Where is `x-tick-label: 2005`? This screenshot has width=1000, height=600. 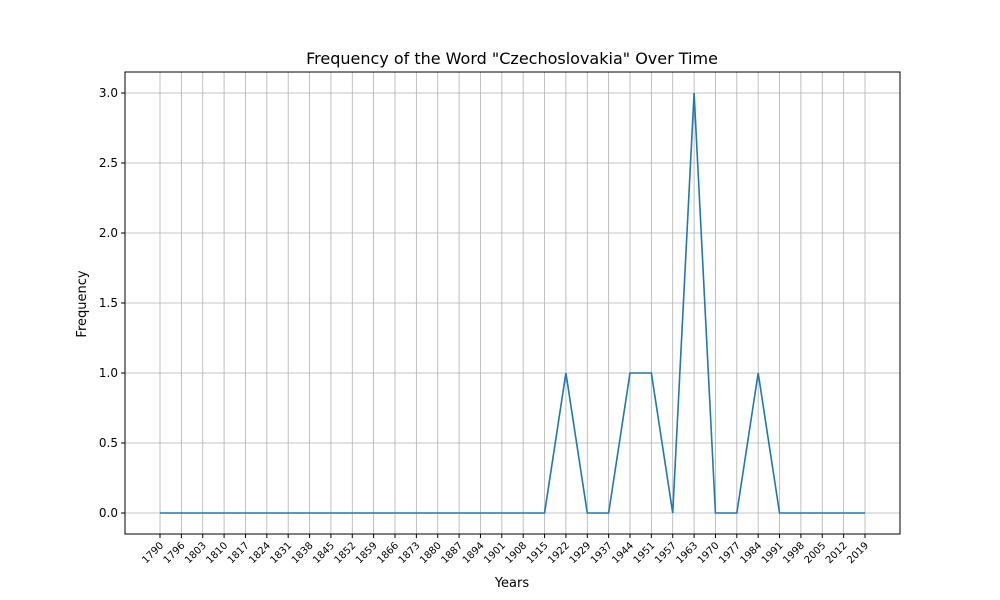
x-tick-label: 2005 is located at coordinates (816, 553).